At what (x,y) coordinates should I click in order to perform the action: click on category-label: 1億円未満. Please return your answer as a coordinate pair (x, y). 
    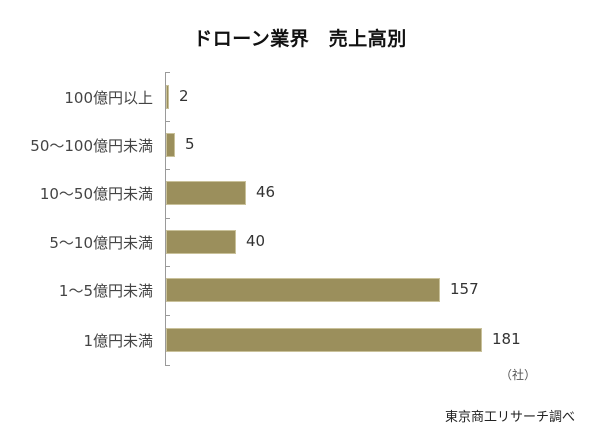
    Looking at the image, I should click on (118, 341).